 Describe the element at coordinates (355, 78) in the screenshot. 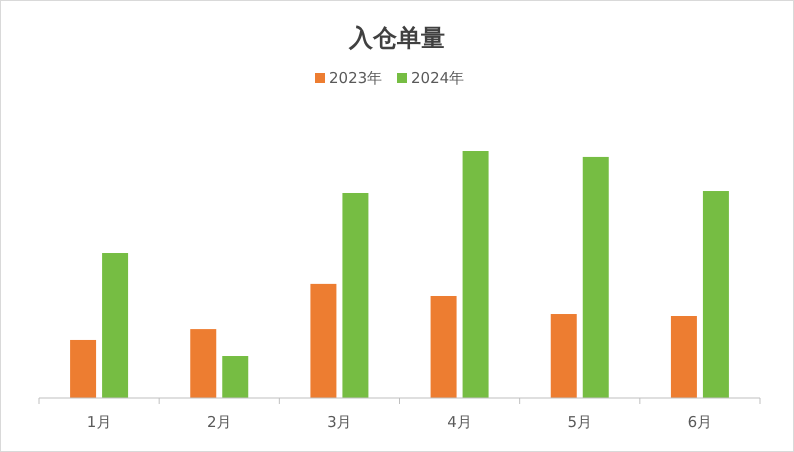

I see `legend-label: 2023年` at that location.